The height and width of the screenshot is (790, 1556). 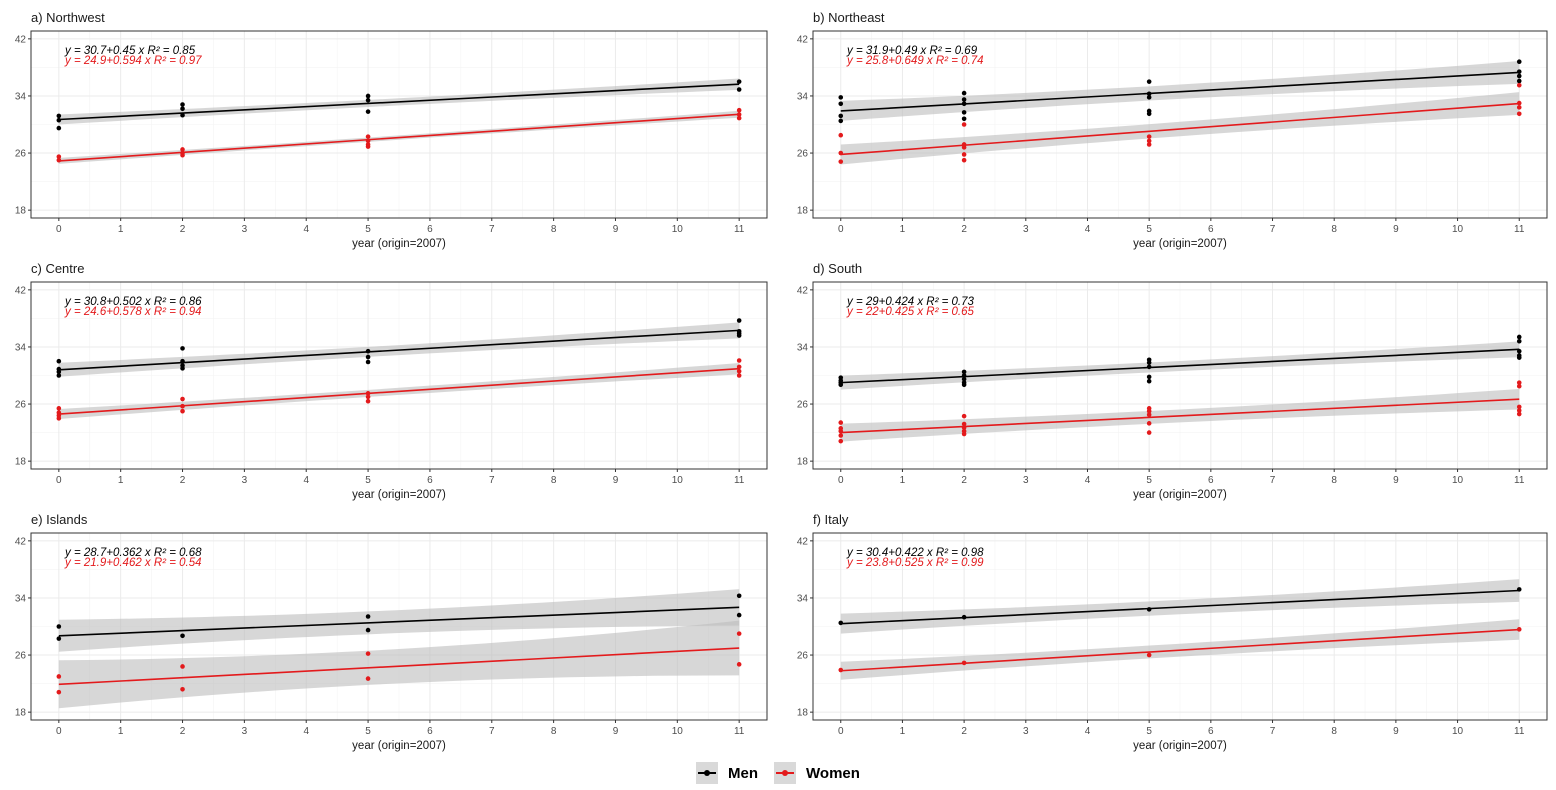 What do you see at coordinates (21, 405) in the screenshot?
I see `y-tick-label: 26` at bounding box center [21, 405].